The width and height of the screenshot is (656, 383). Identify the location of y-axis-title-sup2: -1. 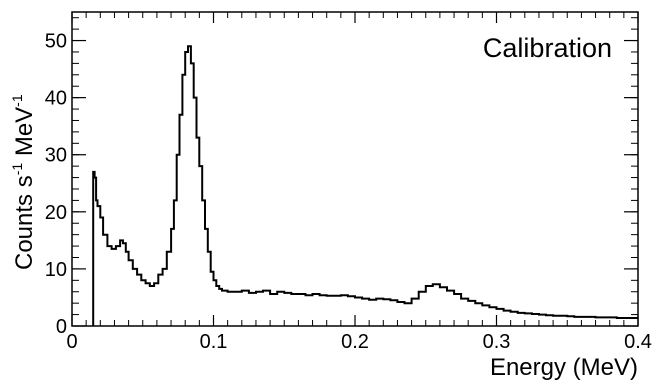
(17, 100).